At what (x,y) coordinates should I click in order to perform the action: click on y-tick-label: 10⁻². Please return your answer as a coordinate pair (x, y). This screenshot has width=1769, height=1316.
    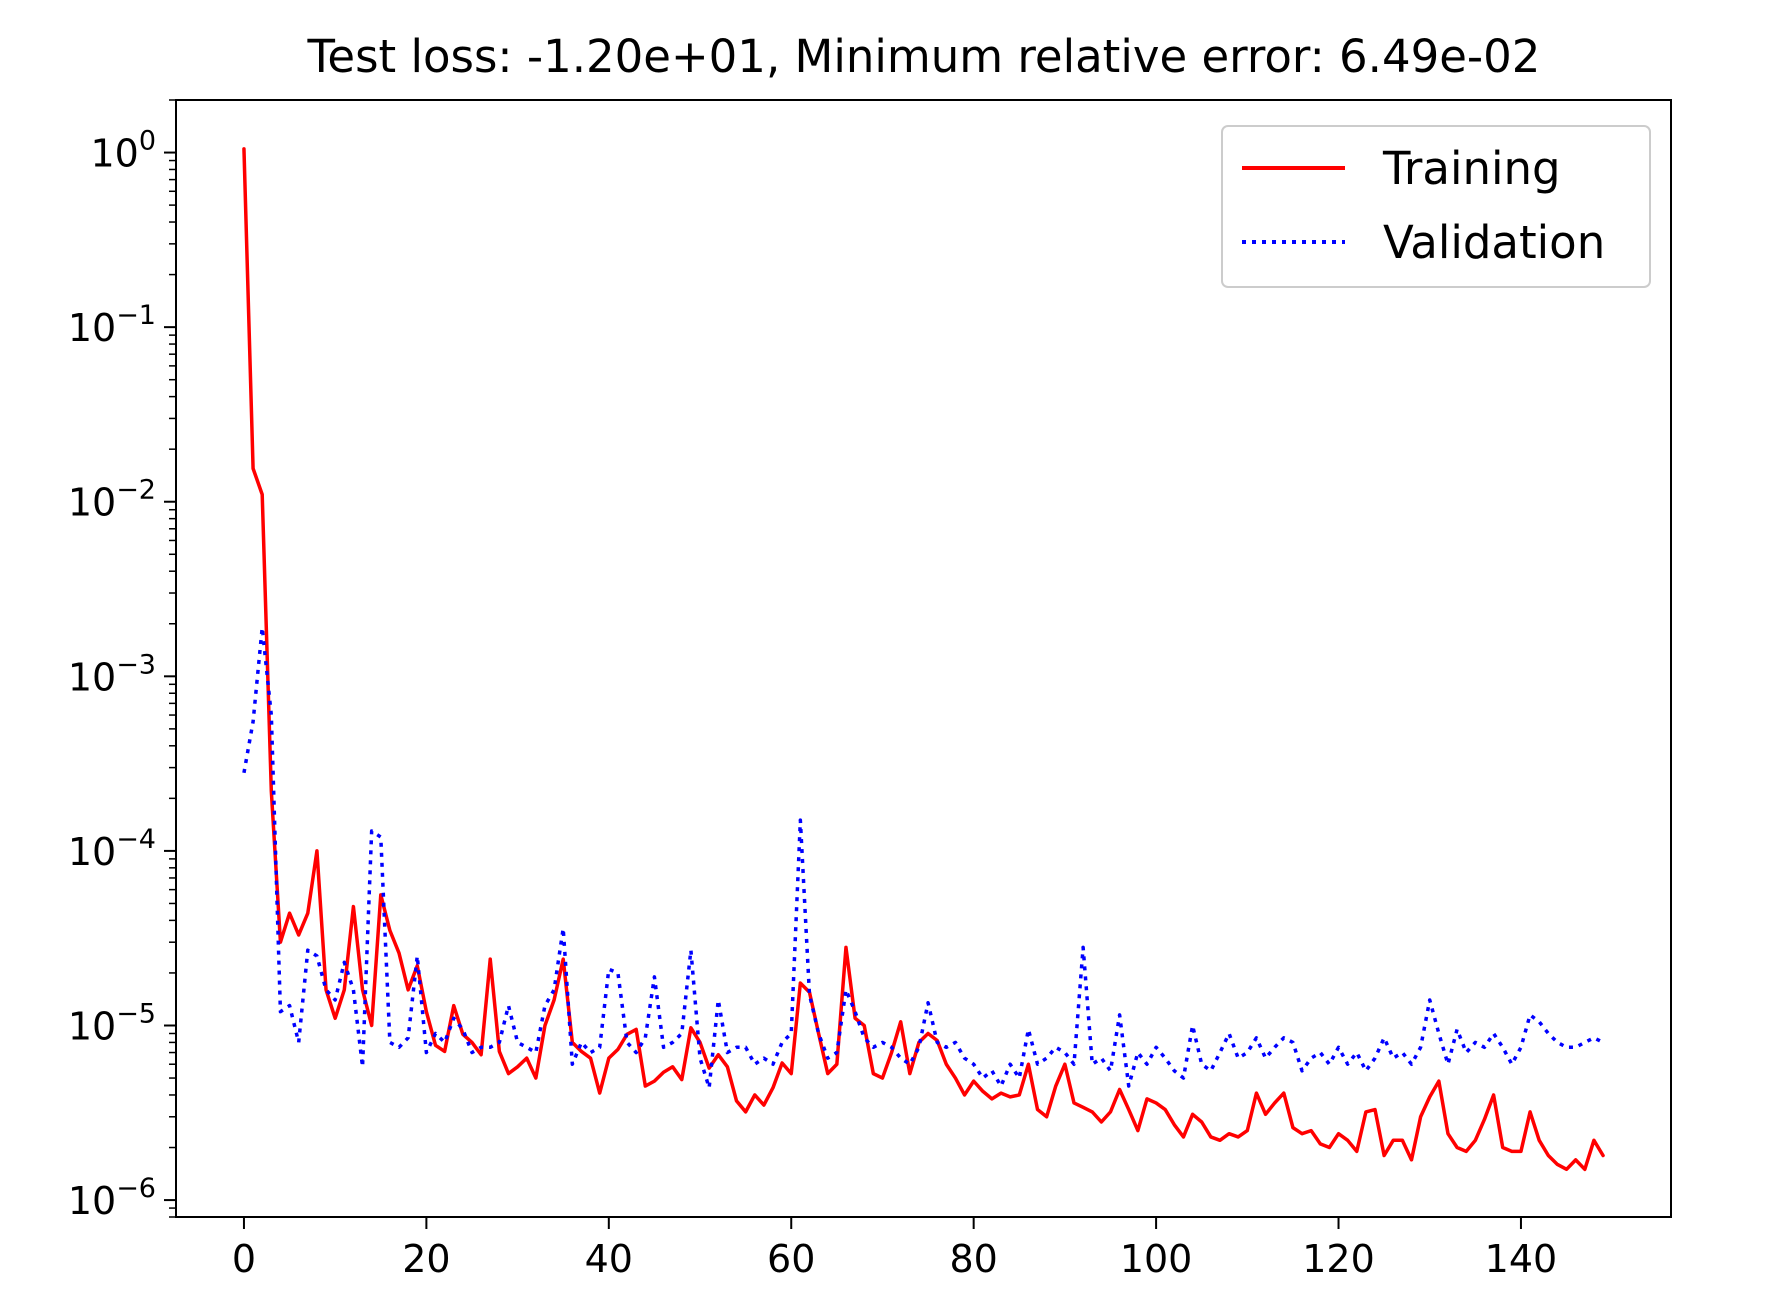
    Looking at the image, I should click on (112, 500).